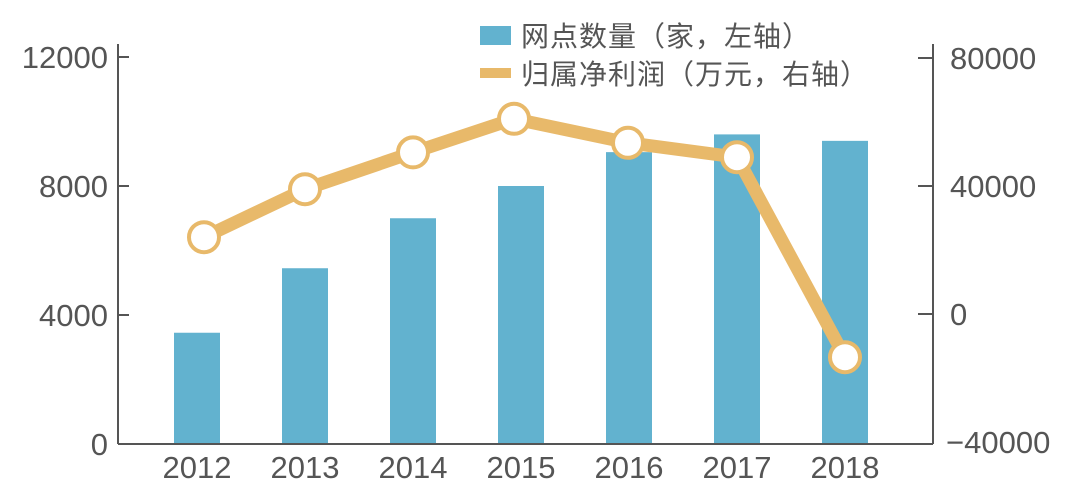  What do you see at coordinates (628, 142) in the screenshot?
I see `marker-2016` at bounding box center [628, 142].